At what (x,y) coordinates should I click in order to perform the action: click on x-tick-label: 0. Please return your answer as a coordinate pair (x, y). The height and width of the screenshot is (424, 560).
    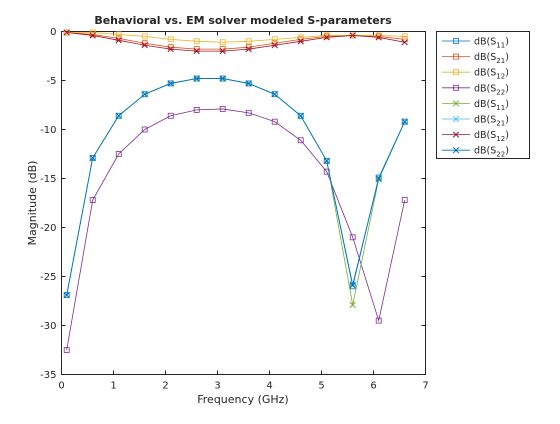
    Looking at the image, I should click on (61, 386).